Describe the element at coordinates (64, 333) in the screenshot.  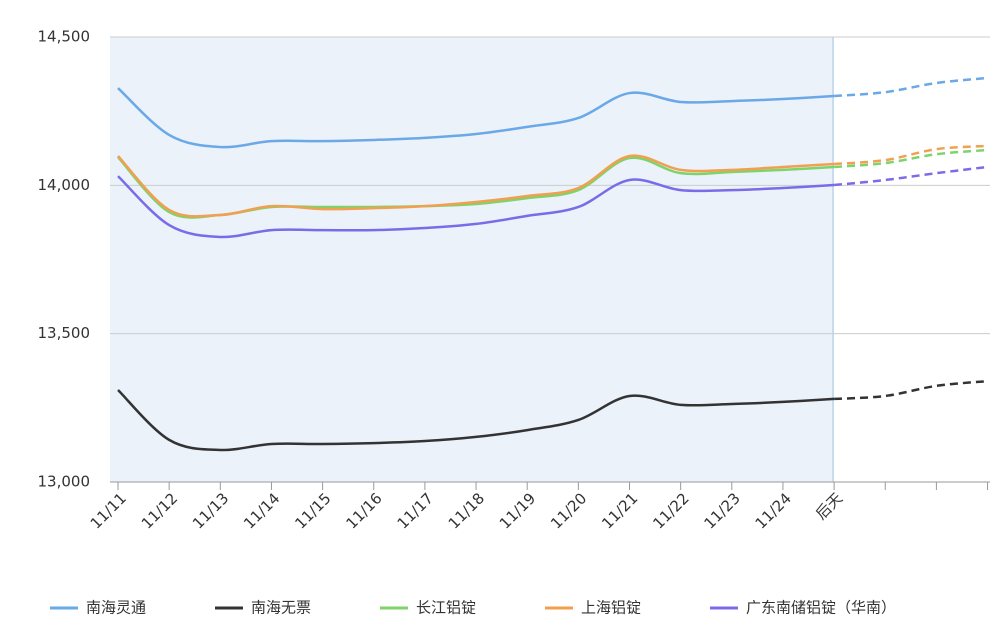
I see `y-tick-label: 13,500` at that location.